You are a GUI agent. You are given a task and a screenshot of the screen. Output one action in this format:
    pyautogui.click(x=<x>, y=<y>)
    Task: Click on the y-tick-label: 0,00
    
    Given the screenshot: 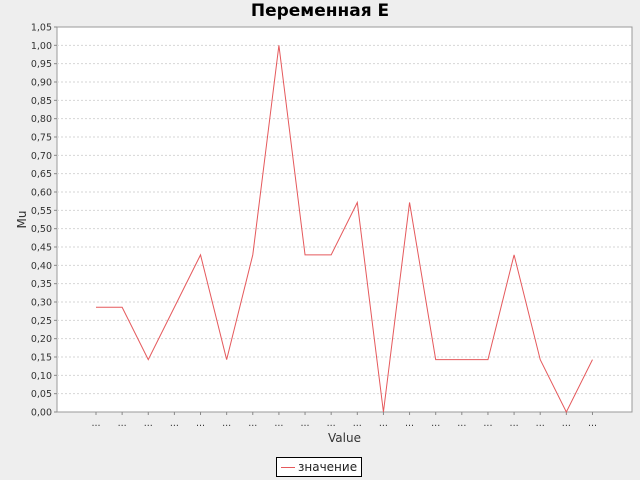 What is the action you would take?
    pyautogui.click(x=41, y=413)
    